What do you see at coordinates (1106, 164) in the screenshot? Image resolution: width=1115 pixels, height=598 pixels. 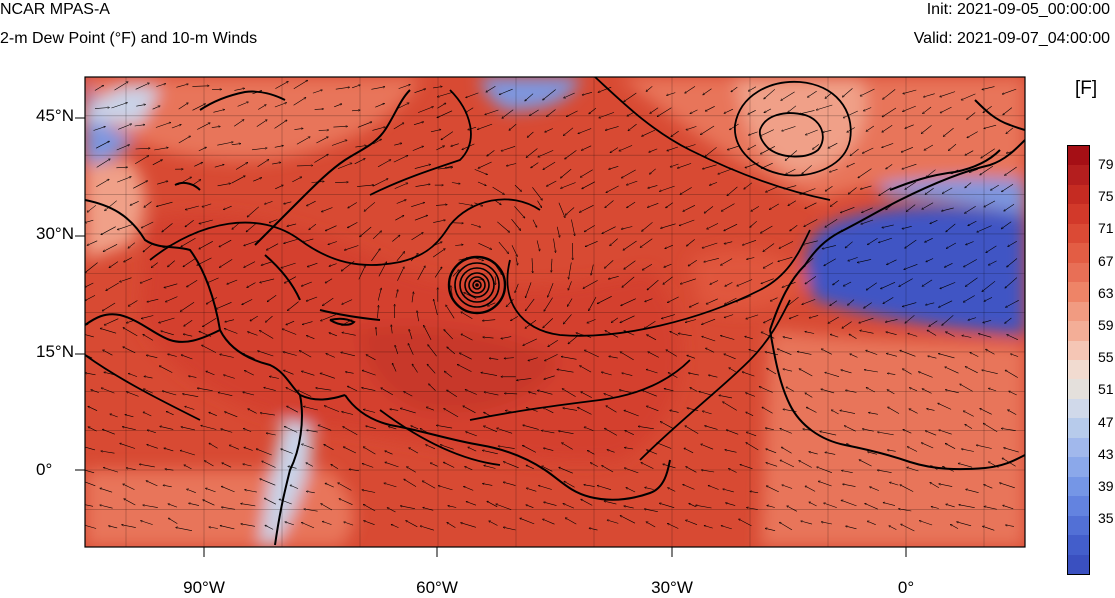 I see `colorbar-tick-label: 79` at bounding box center [1106, 164].